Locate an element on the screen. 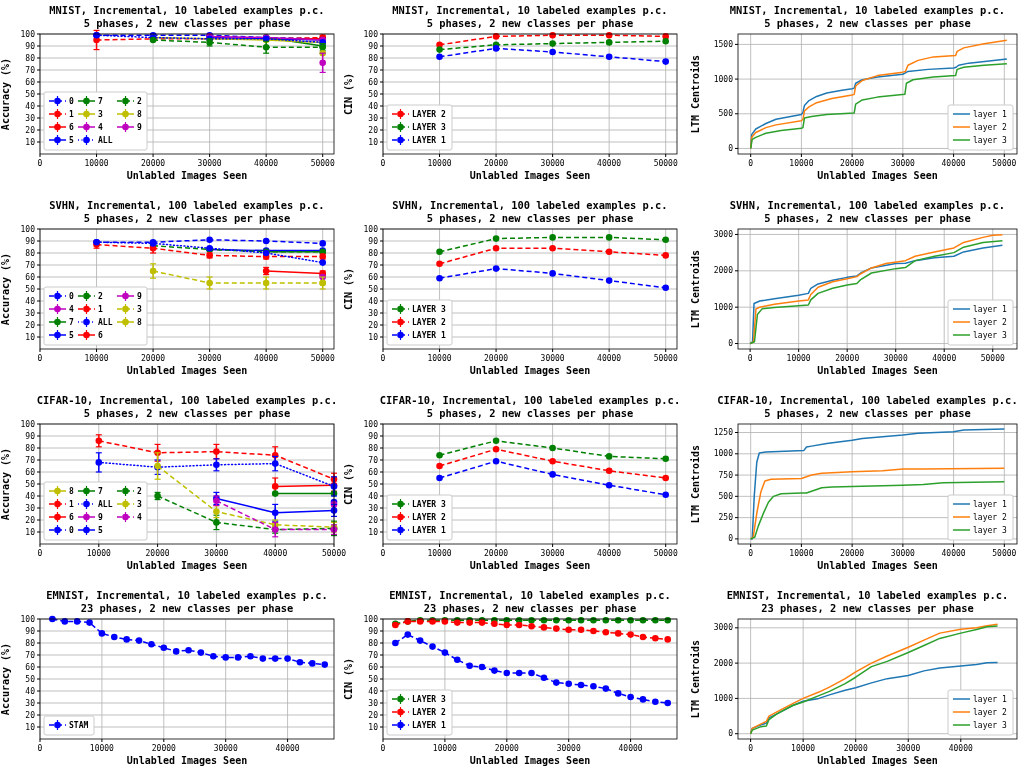  y-tick-label: 500 is located at coordinates (726, 114).